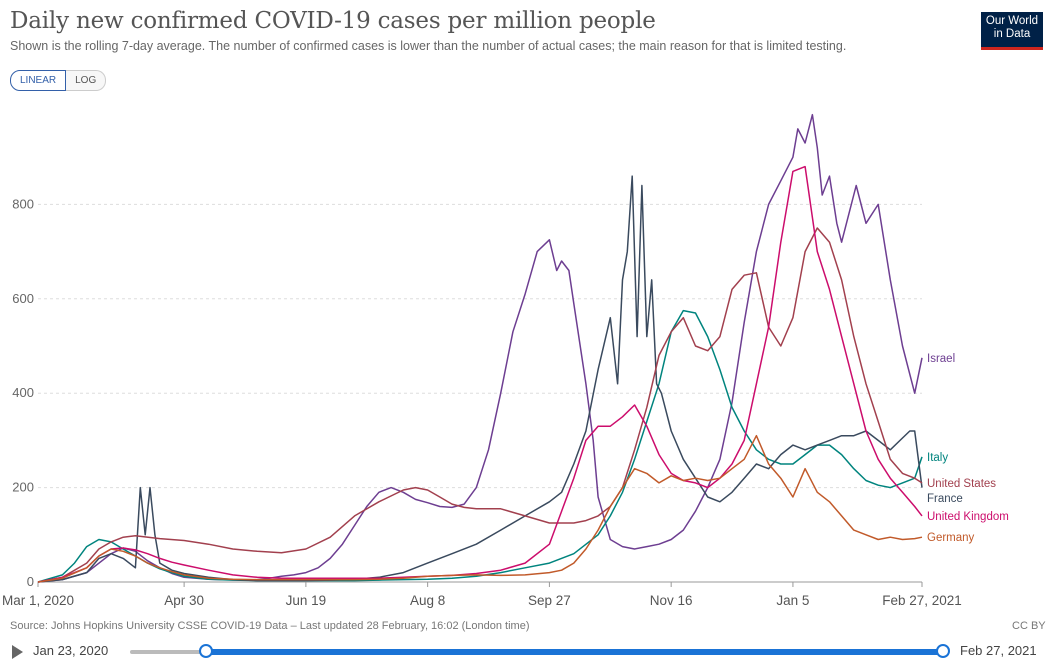 This screenshot has height=669, width=1052. I want to click on y-axis-ticks: 0 200 400 600 800, so click(23, 392).